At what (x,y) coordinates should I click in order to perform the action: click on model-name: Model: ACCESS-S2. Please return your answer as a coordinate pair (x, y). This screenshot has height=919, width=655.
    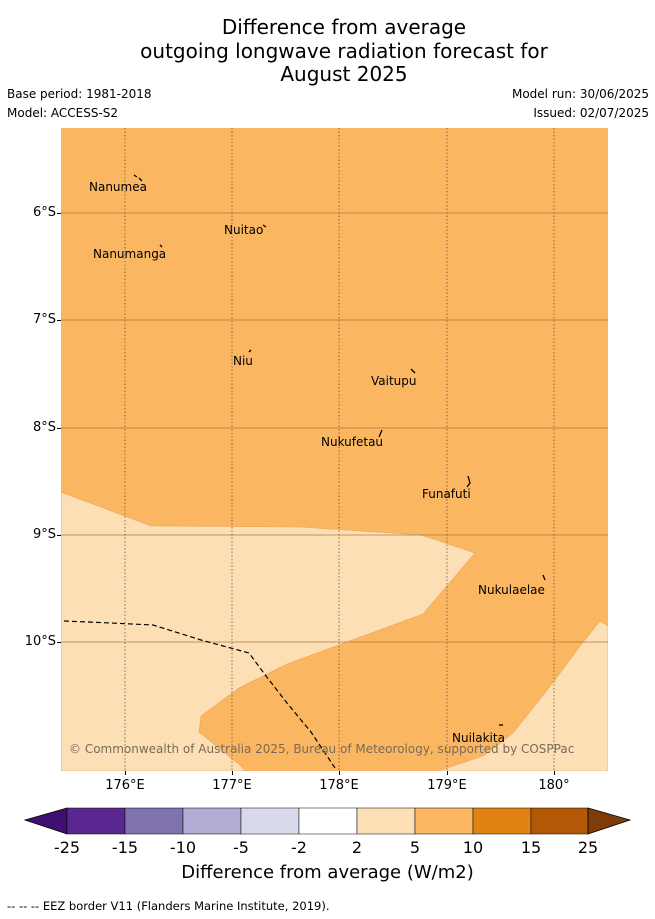
    Looking at the image, I should click on (63, 113).